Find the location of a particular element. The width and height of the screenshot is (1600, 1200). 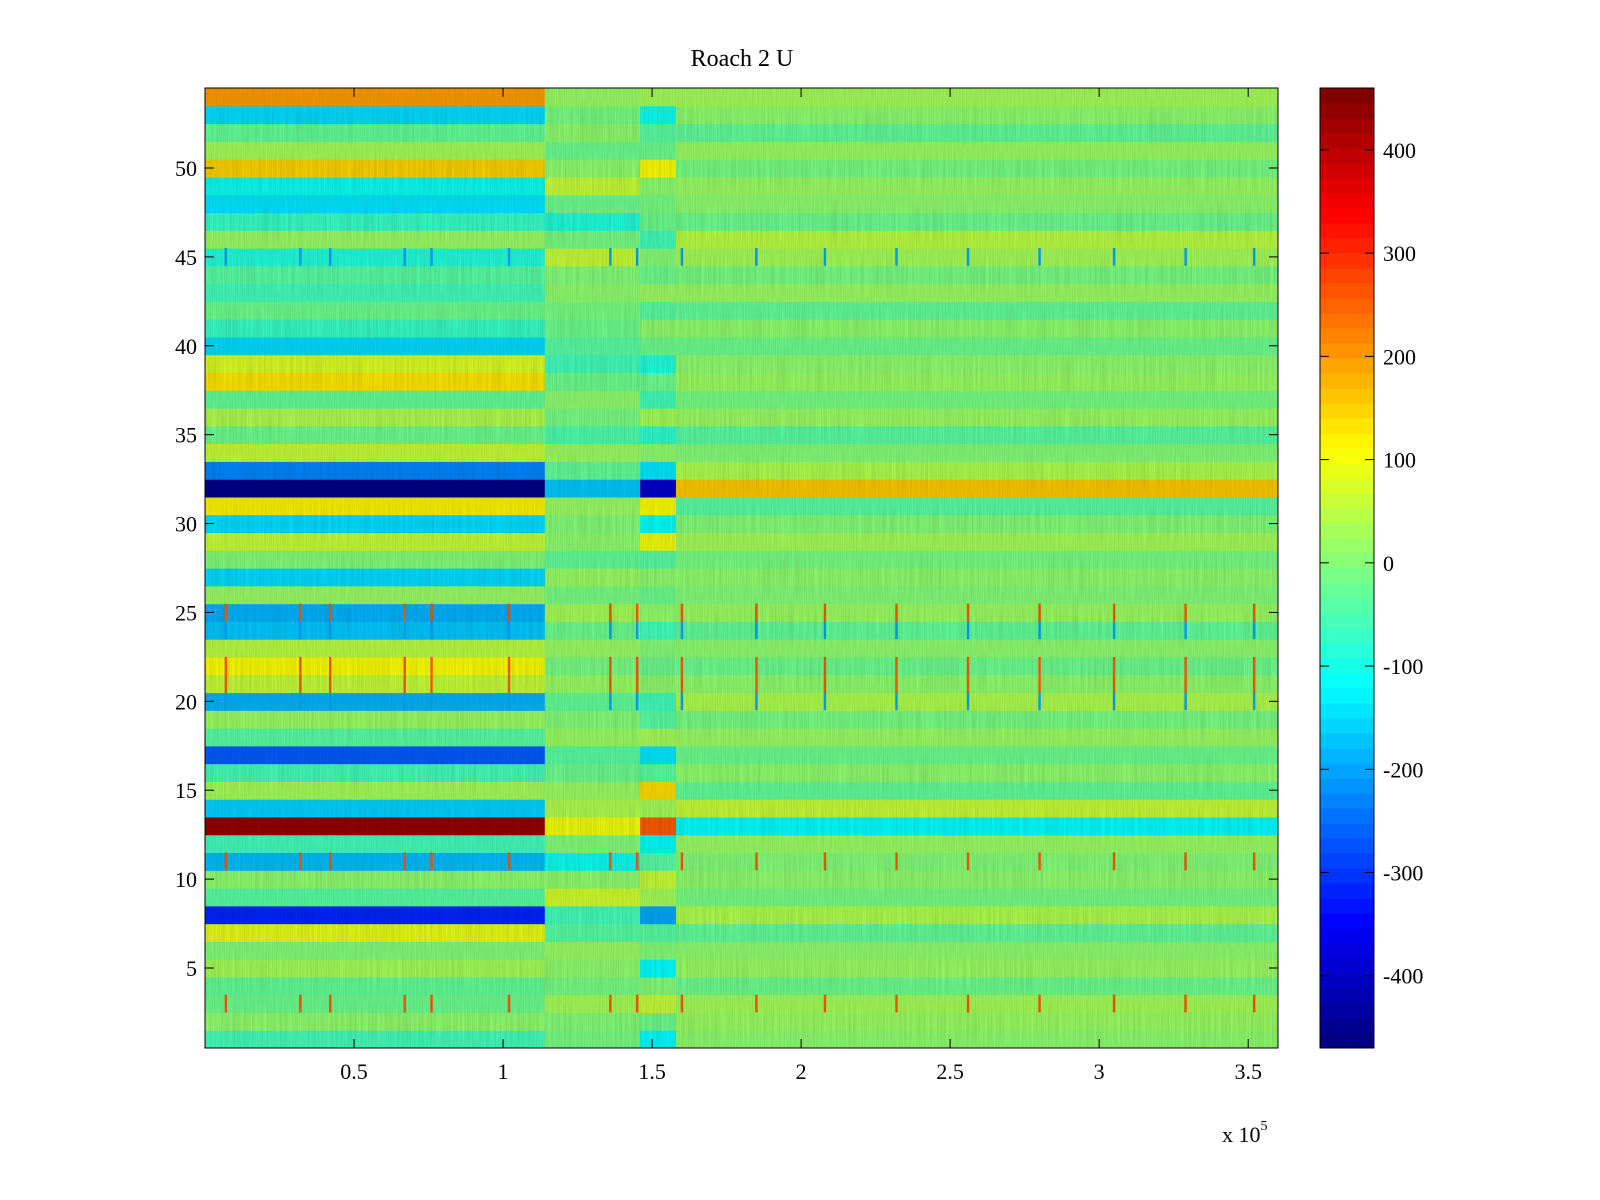

colorbar-tick-label: 200 is located at coordinates (1399, 356).